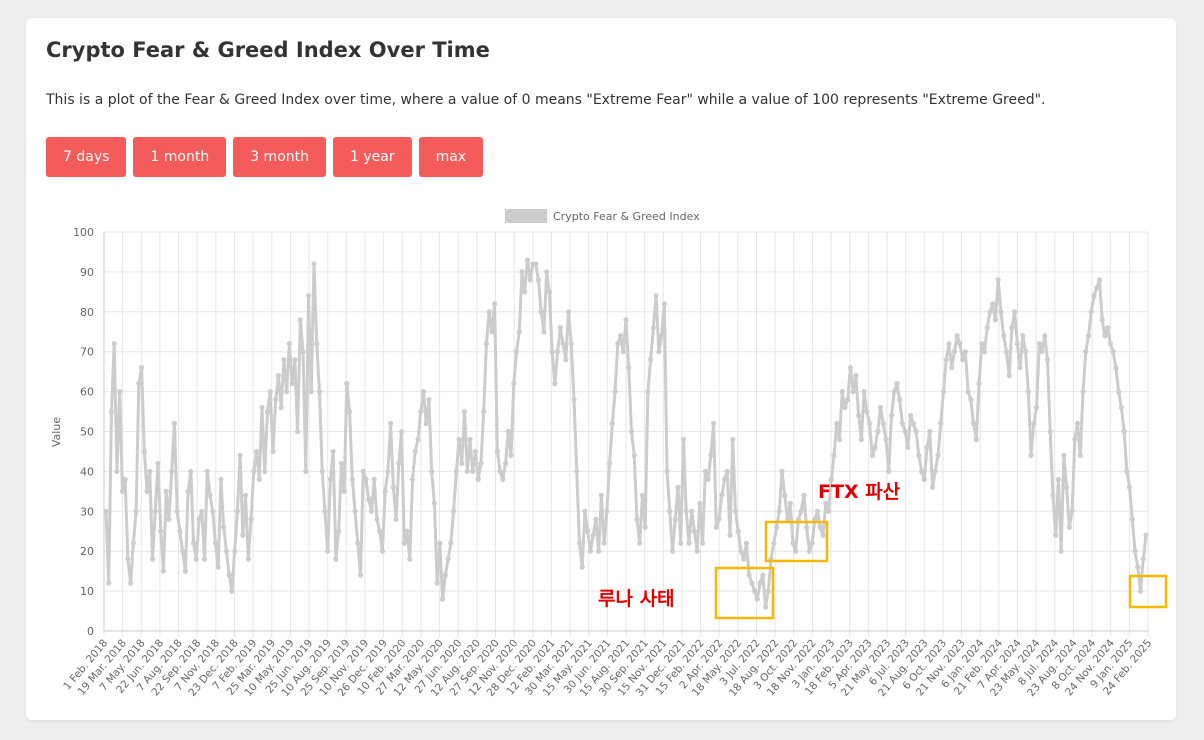 Image resolution: width=1204 pixels, height=740 pixels. I want to click on range-1-month-button: 1 month, so click(180, 157).